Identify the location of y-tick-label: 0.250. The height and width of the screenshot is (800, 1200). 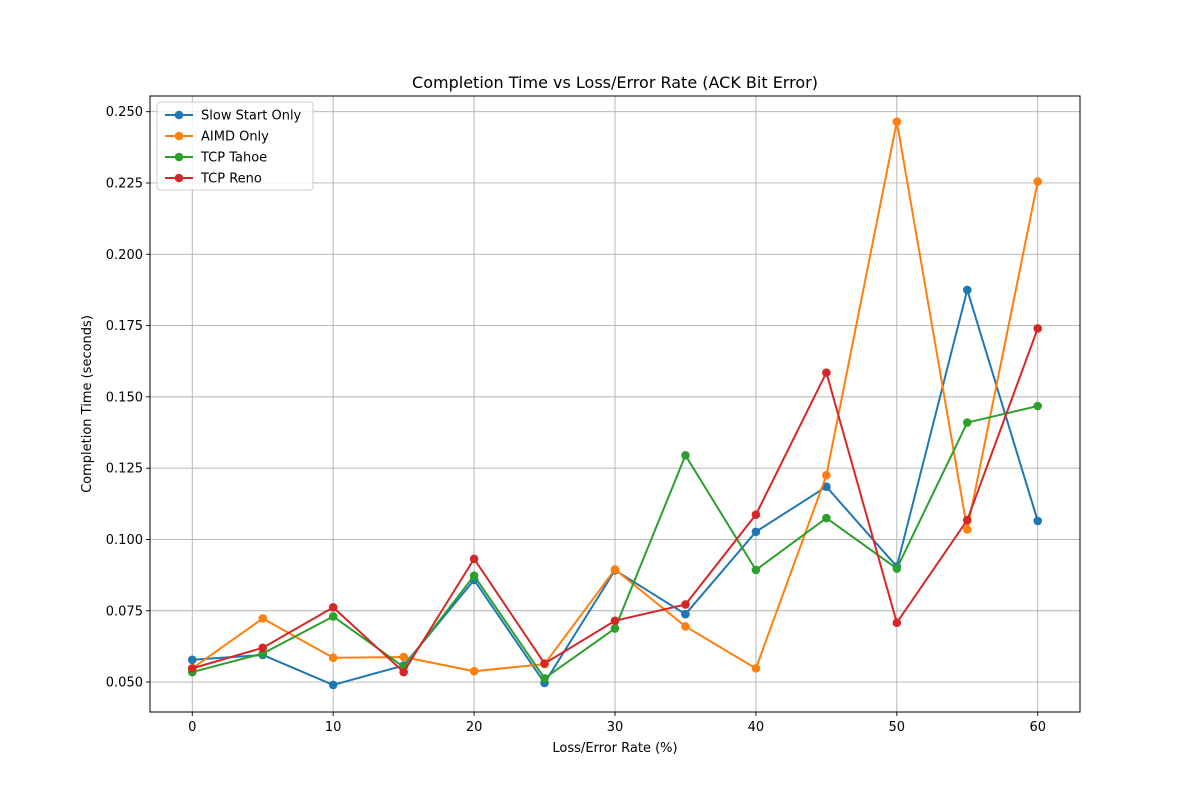
(124, 112).